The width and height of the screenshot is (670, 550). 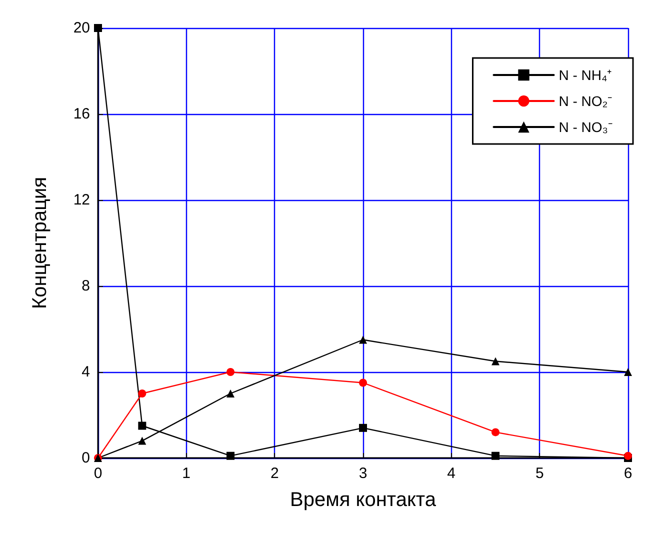 I want to click on x-tick-label: 6, so click(x=628, y=473).